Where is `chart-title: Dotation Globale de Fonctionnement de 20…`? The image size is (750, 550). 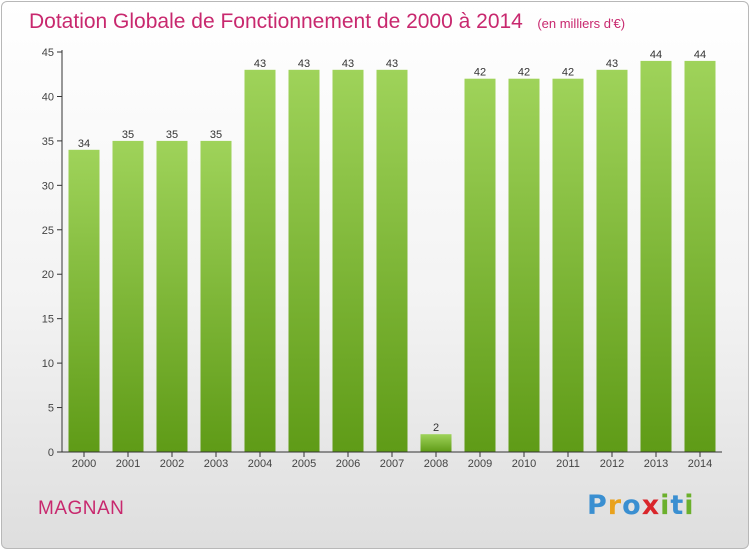
chart-title: Dotation Globale de Fonctionnement de 20… is located at coordinates (276, 21).